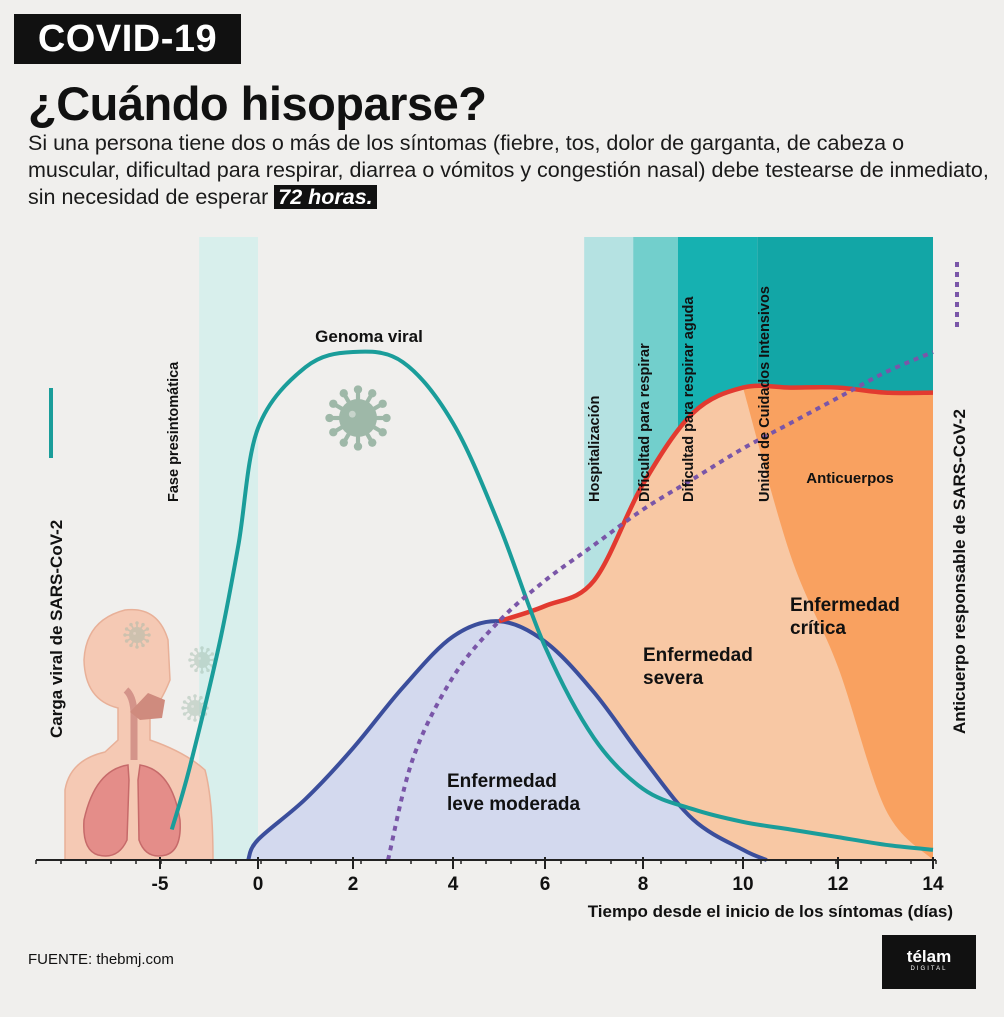 This screenshot has width=1004, height=1017. I want to click on x-tick-label: 14, so click(933, 884).